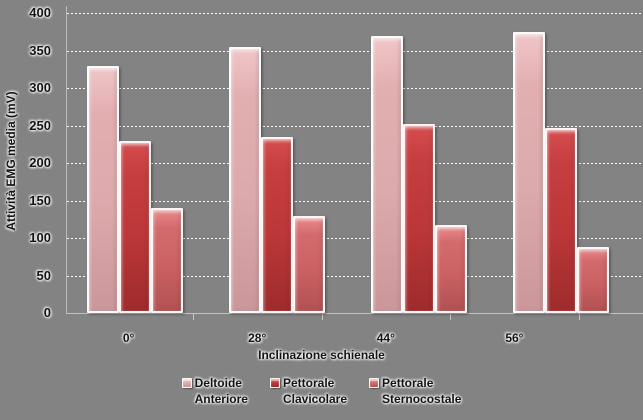 This screenshot has height=420, width=643. I want to click on legend-item: Pettorale Sternocostale, so click(415, 391).